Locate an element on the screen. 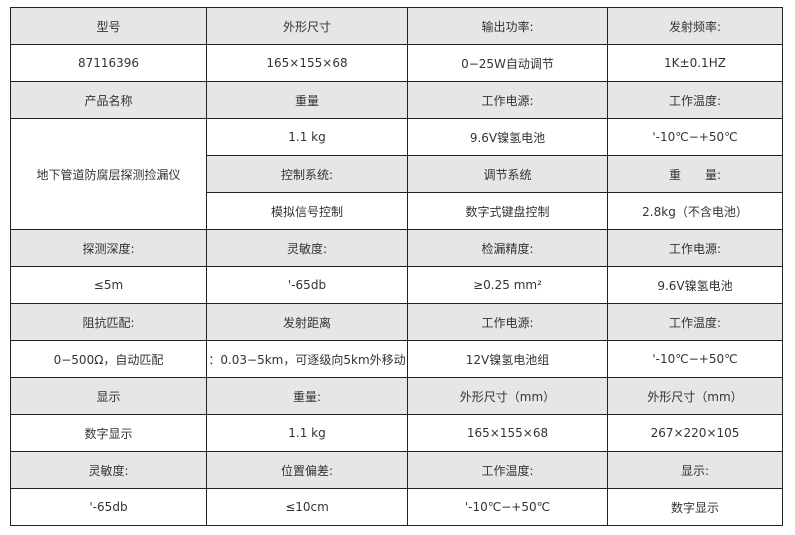 This screenshot has height=535, width=795. table-cell: 0−25W自动调节 is located at coordinates (507, 63).